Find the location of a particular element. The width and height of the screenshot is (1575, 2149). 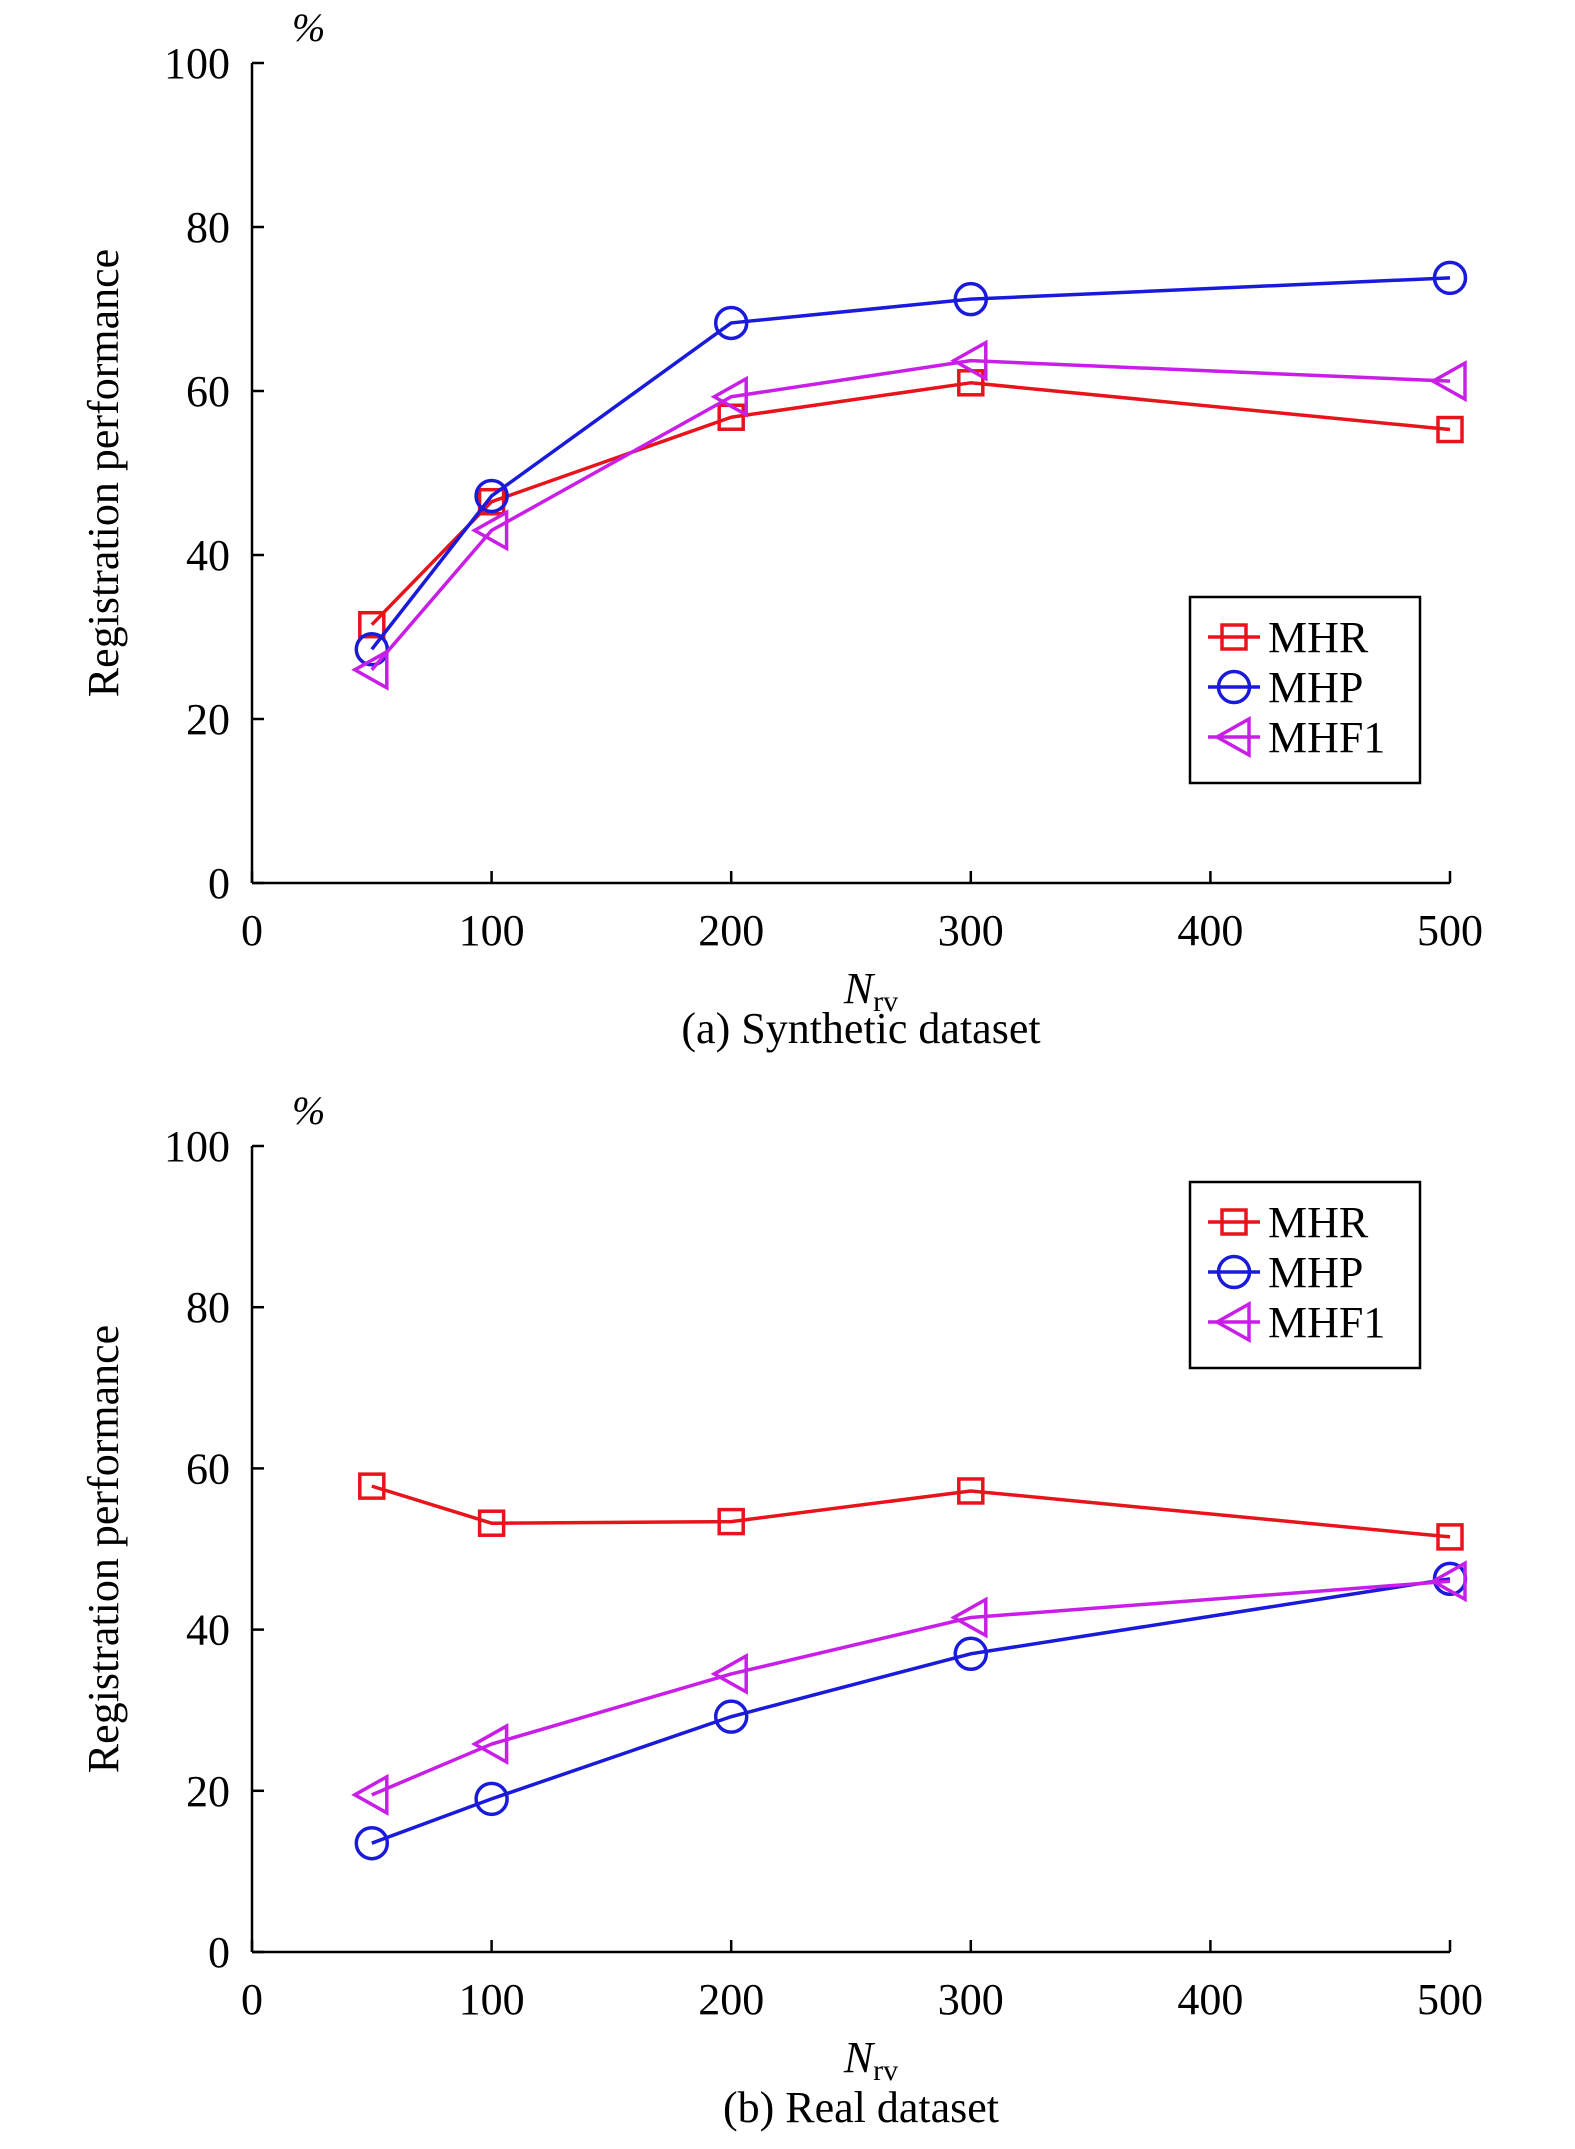

chart-caption: (a) Synthetic dataset is located at coordinates (860, 1028).